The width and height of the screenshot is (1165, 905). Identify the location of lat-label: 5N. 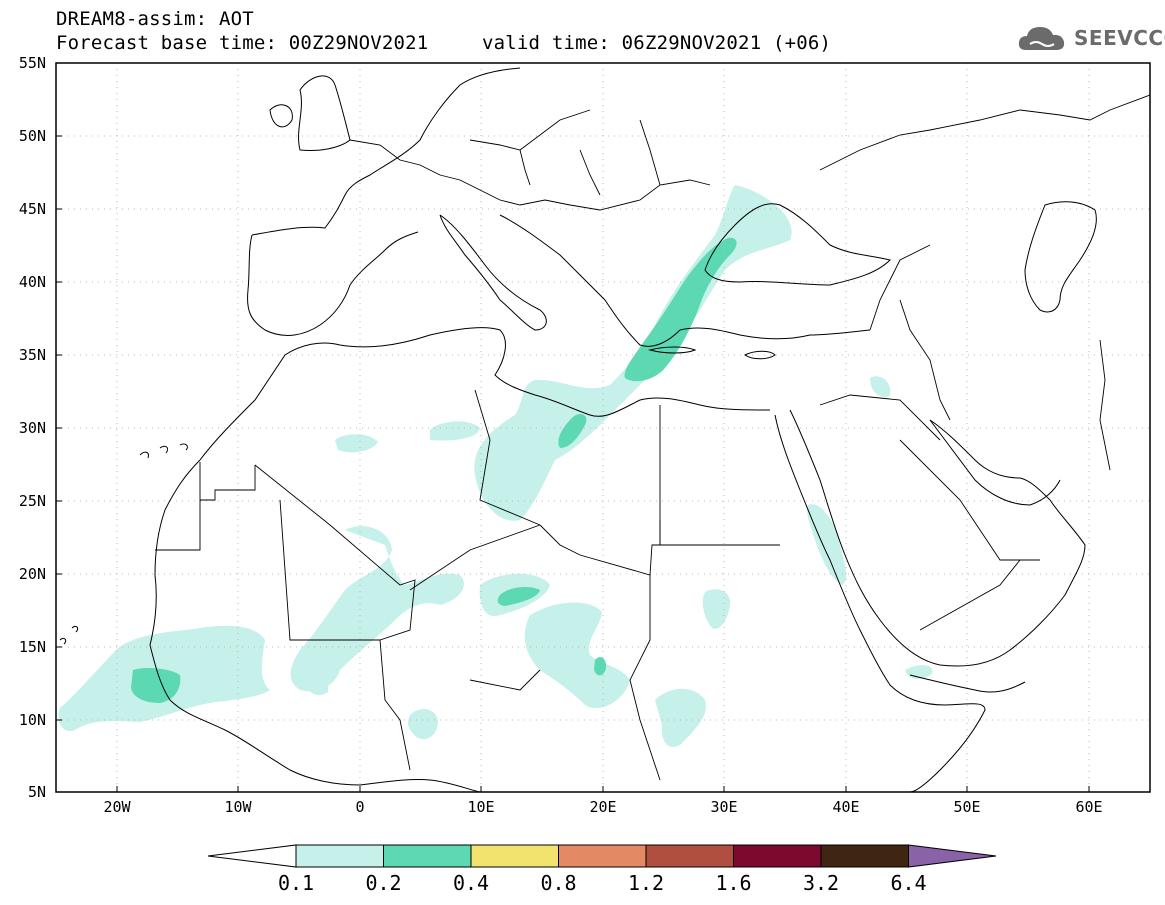
(37, 792).